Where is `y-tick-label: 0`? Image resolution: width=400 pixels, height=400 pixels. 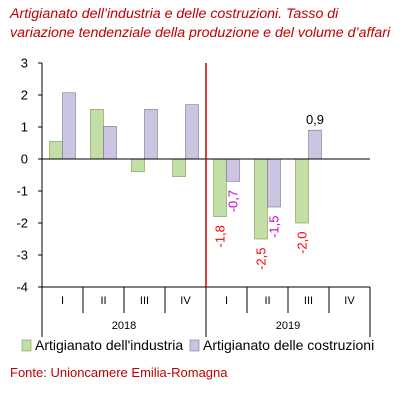 y-tick-label: 0 is located at coordinates (24, 159).